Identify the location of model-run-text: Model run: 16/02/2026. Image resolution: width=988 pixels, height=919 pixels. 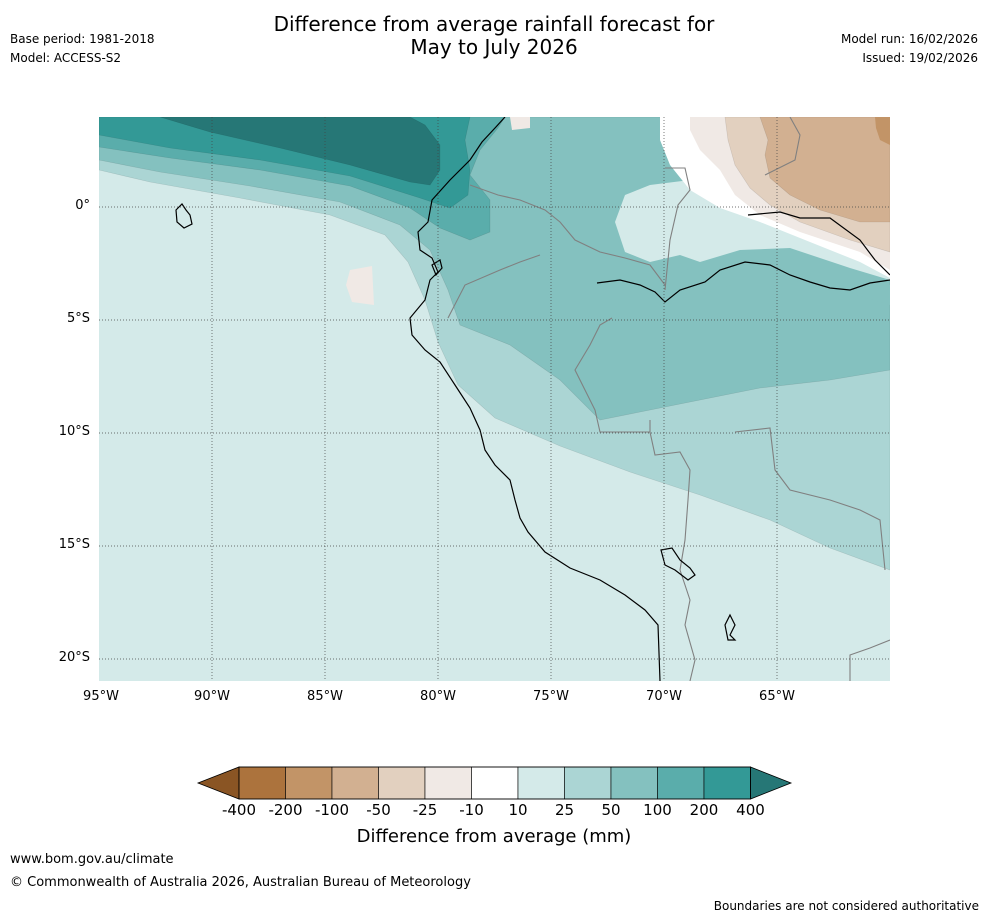
(909, 39).